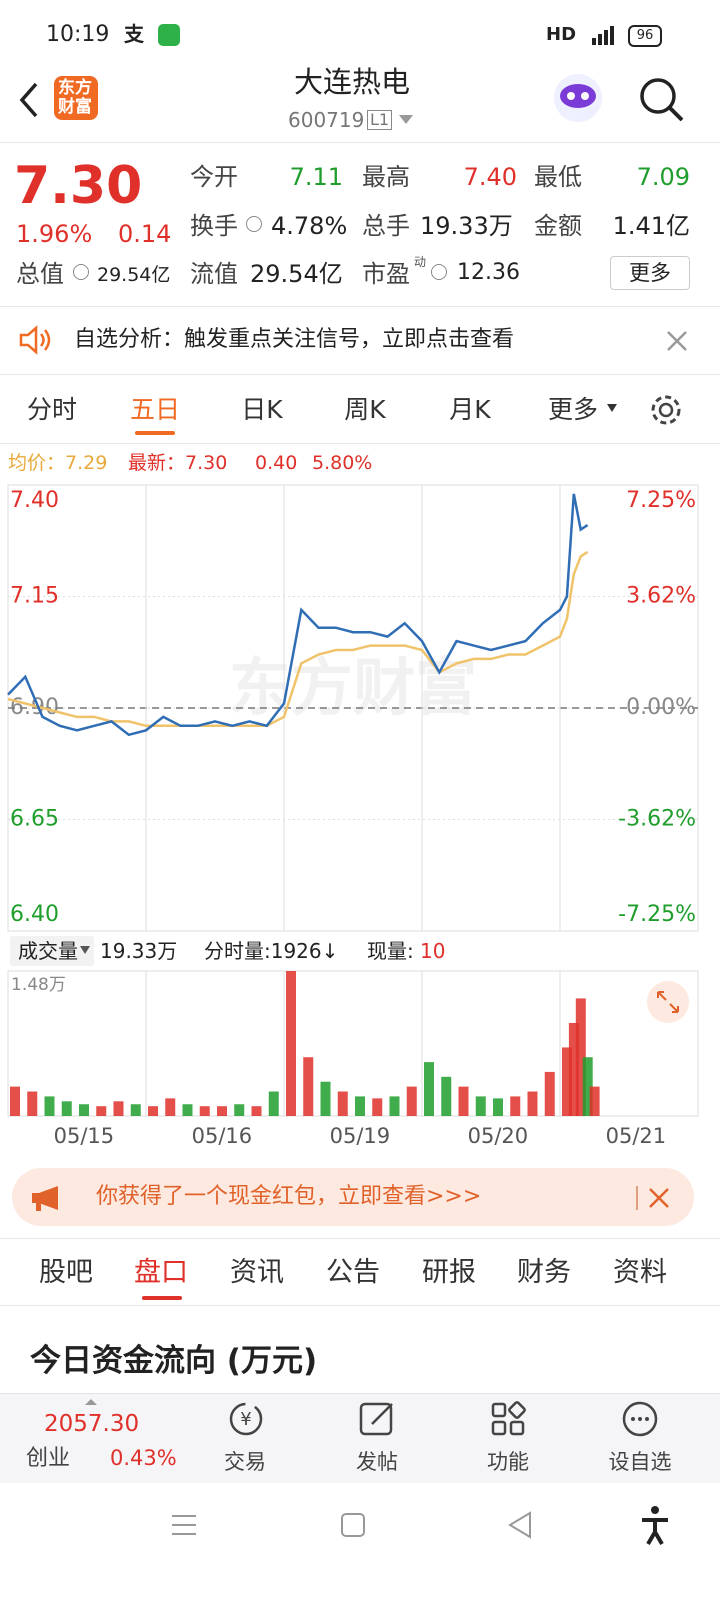 The height and width of the screenshot is (1600, 720). What do you see at coordinates (298, 615) in the screenshot?
I see `price-line` at bounding box center [298, 615].